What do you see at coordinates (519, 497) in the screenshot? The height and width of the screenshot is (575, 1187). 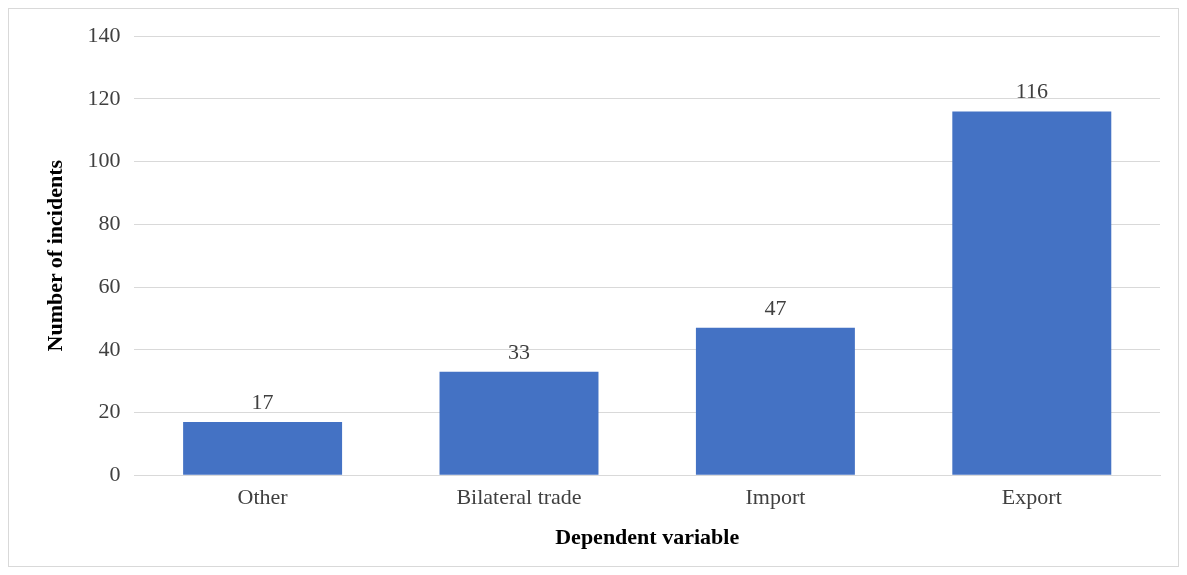 I see `x-tick-label: Bilateral trade` at bounding box center [519, 497].